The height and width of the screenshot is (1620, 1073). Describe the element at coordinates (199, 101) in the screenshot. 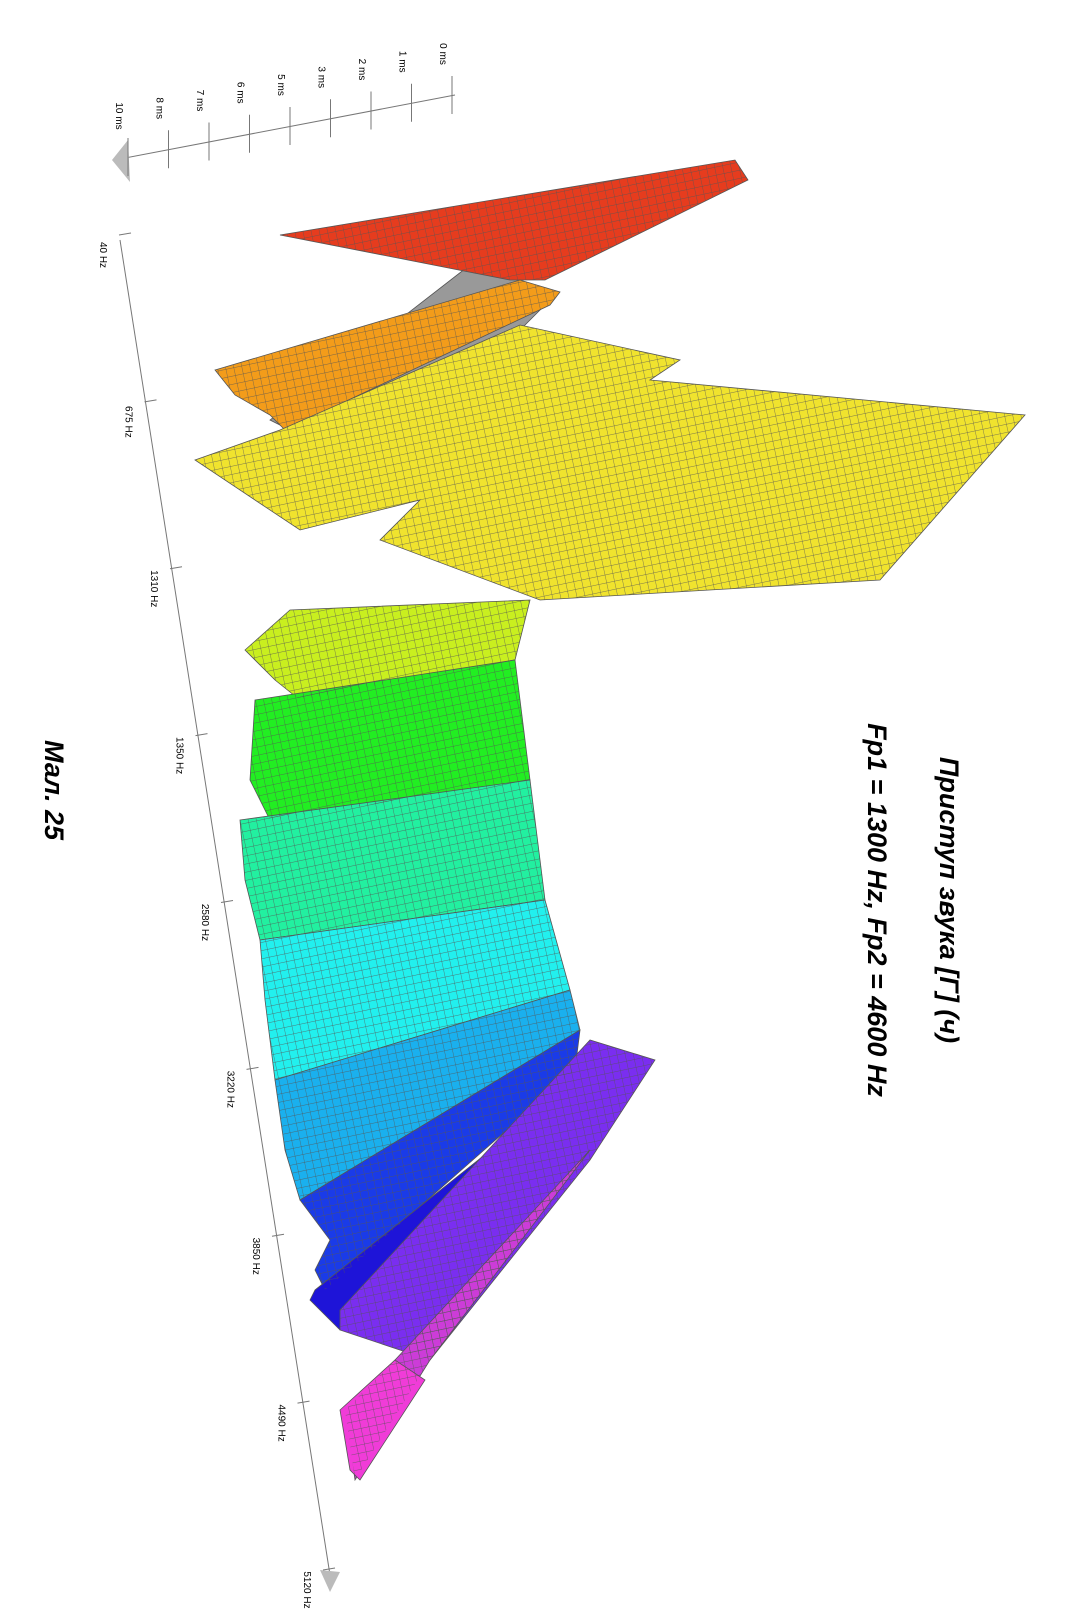

I see `tick-label: 7 ms` at that location.